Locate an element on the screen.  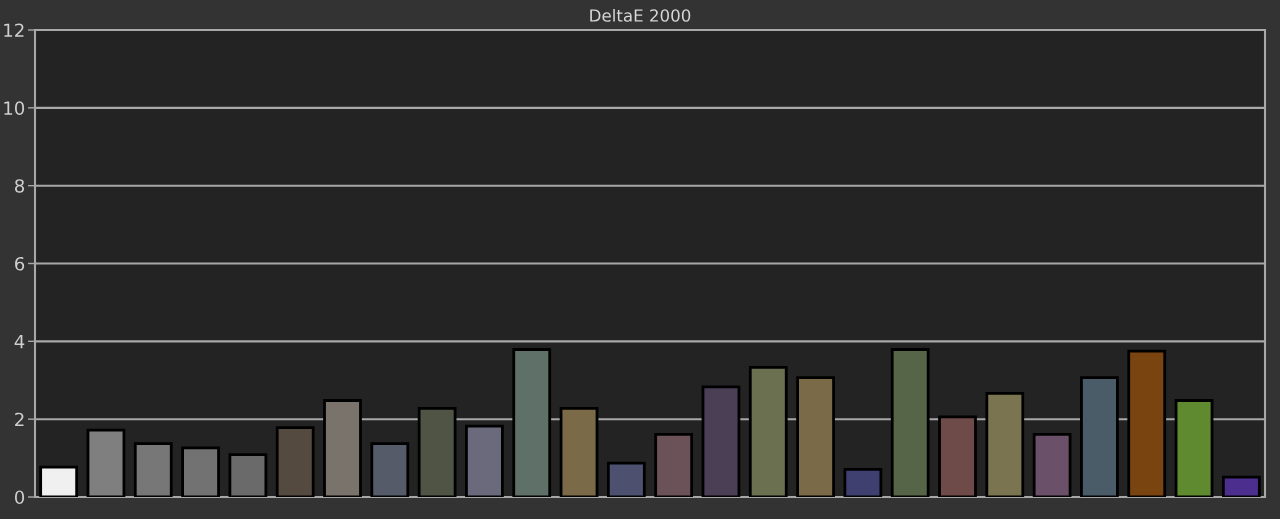
y-tick-label: 6 is located at coordinates (20, 263).